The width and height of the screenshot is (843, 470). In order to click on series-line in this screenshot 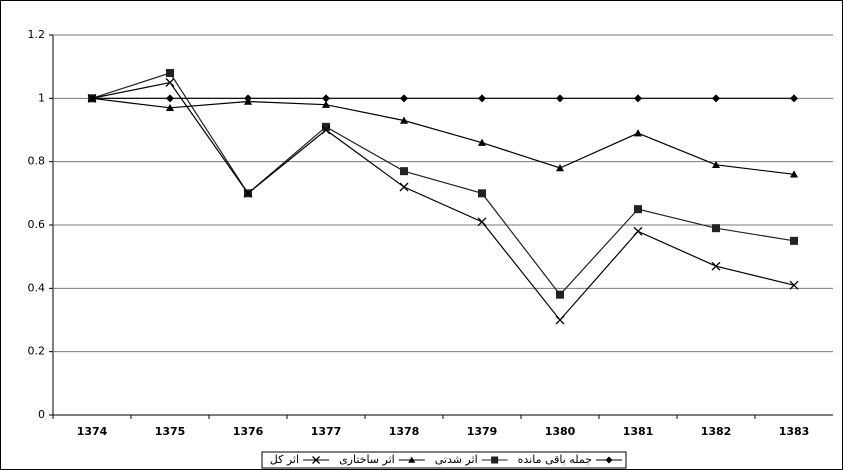, I will do `click(443, 136)`.